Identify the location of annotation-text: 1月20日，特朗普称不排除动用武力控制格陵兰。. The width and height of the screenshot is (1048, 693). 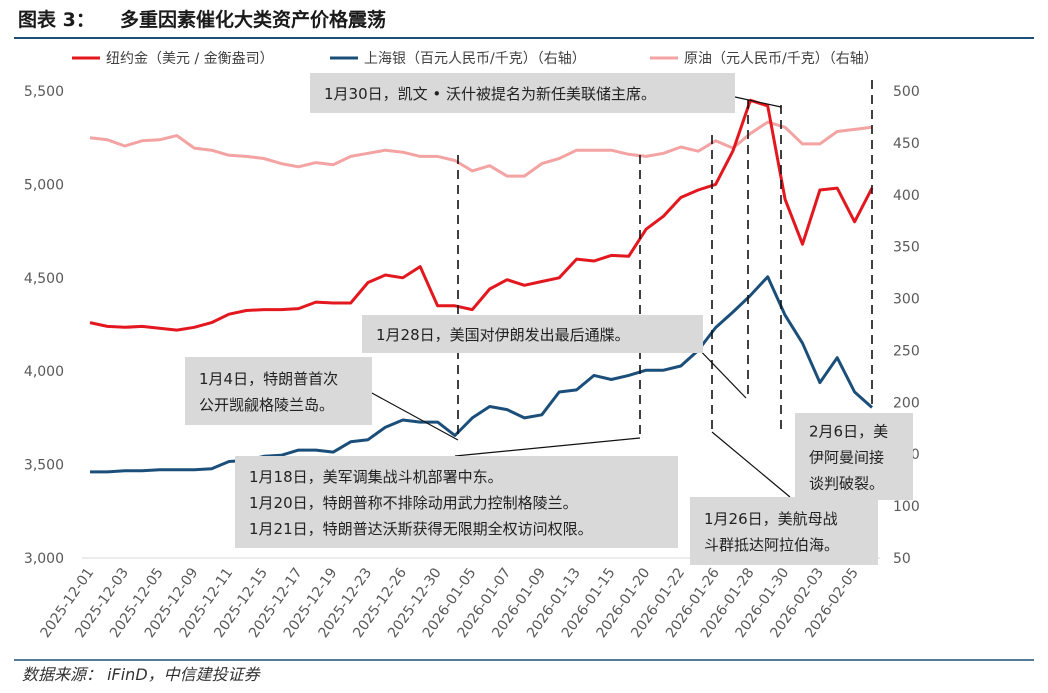
(413, 503).